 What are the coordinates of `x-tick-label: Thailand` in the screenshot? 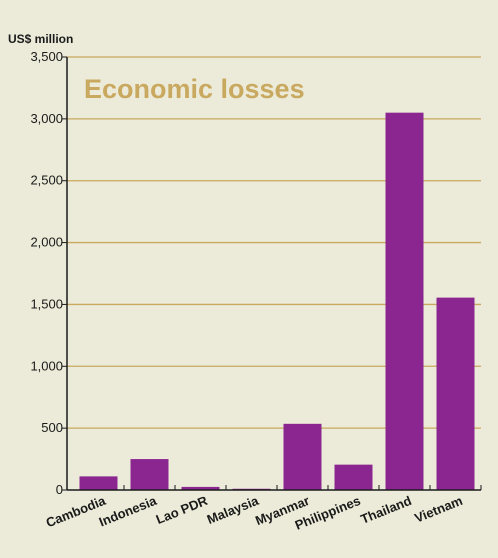 It's located at (385, 510).